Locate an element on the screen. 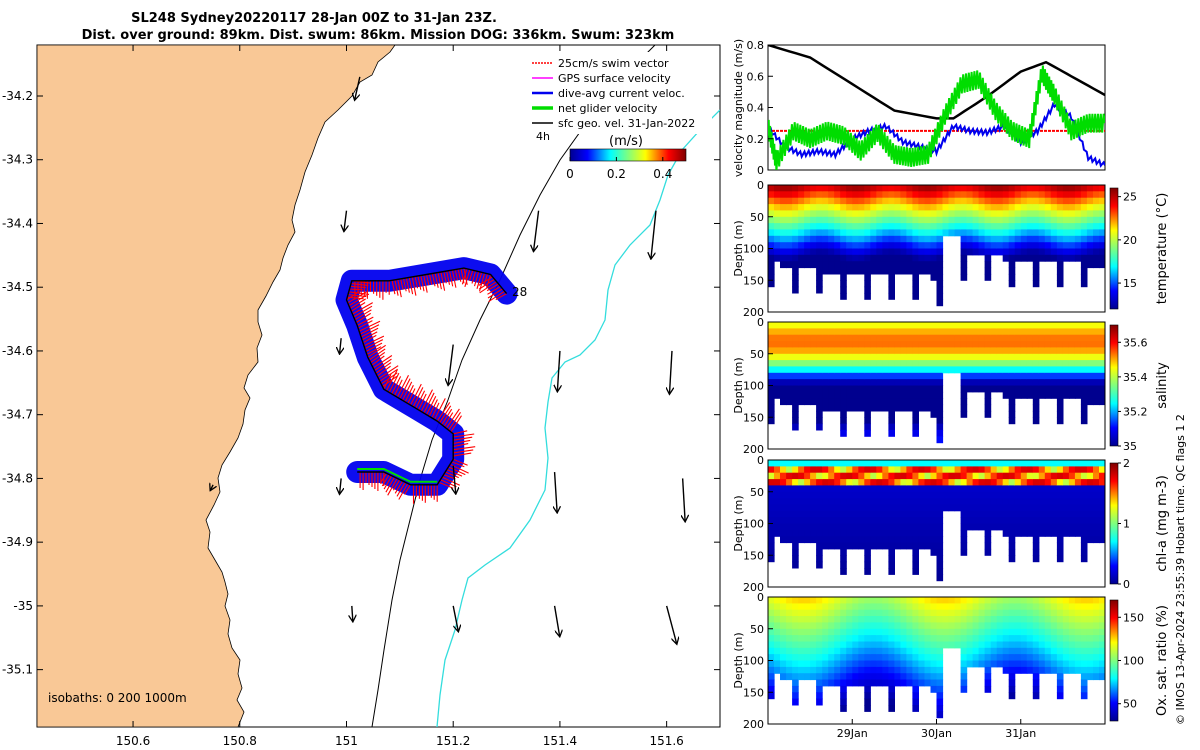  map-ytick-label: -35.1 is located at coordinates (17, 670).